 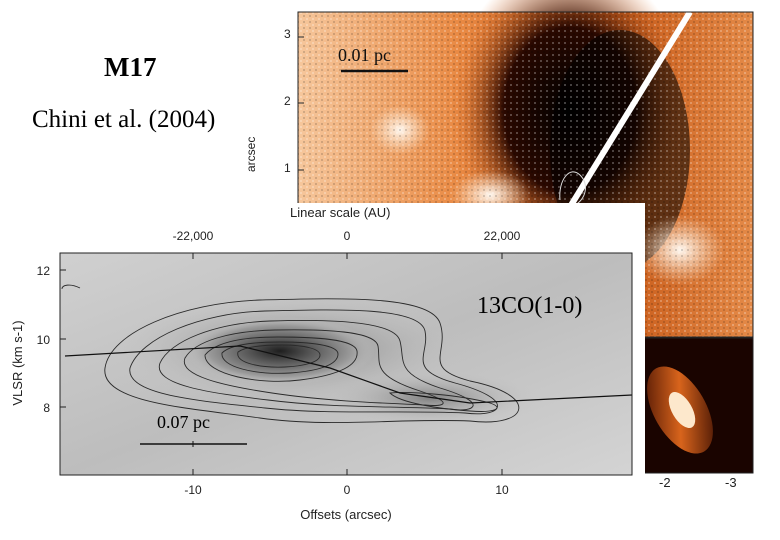 I want to click on pv-y-tick-10: 10, so click(x=44, y=340).